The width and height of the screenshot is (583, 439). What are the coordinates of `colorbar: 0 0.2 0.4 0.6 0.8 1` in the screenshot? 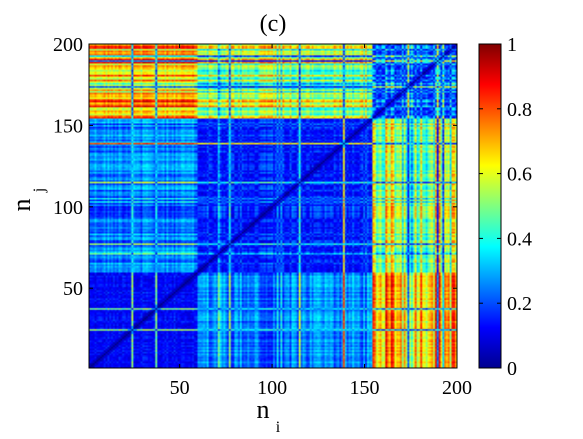 It's located at (505, 207).